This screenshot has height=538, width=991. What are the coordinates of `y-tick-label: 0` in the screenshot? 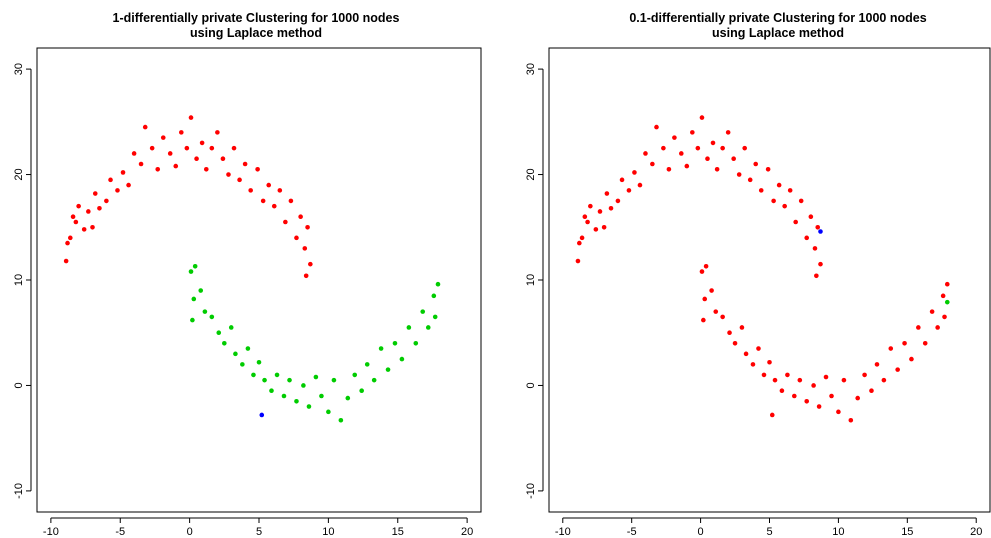 It's located at (531, 385).